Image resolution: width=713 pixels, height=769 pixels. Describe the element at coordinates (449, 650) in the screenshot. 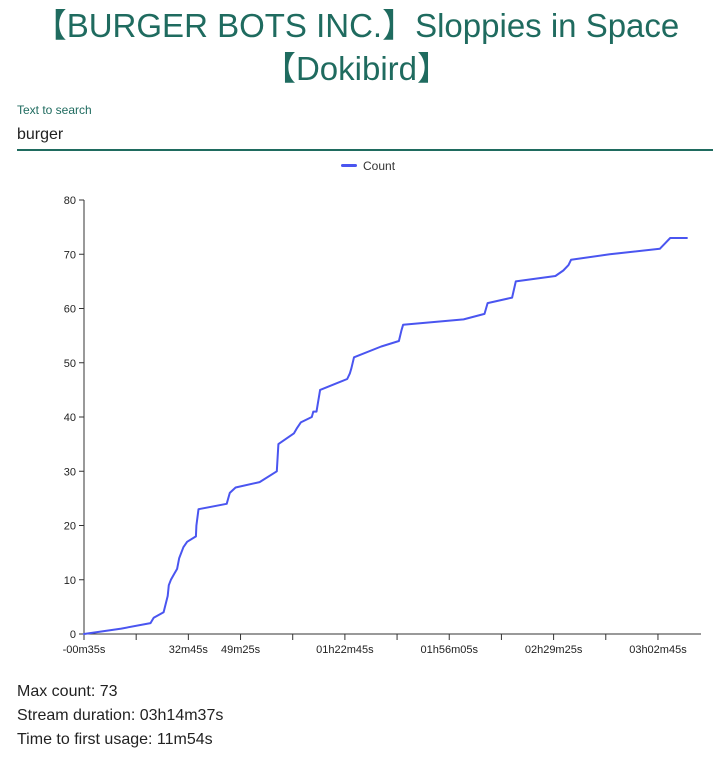

I see `x-tick-label: 01h56m05s` at that location.